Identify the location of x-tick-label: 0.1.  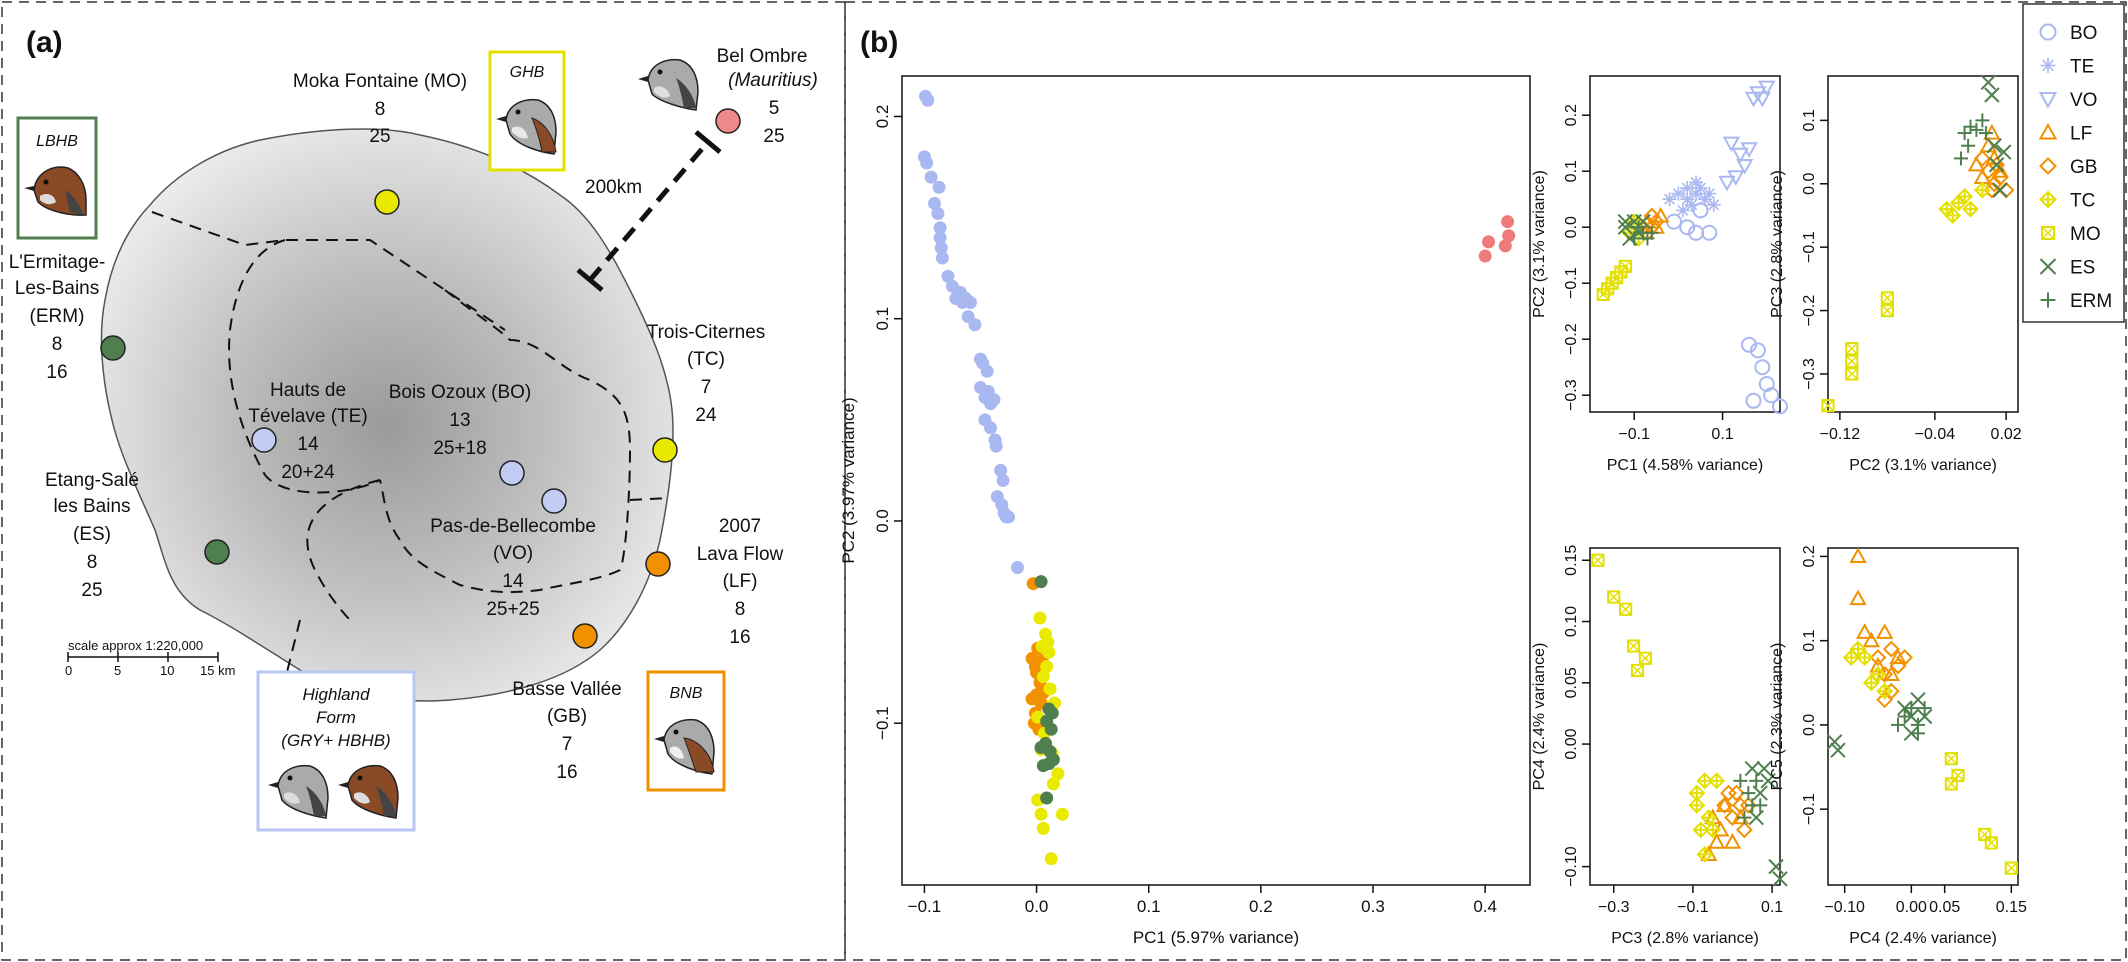
(1722, 434).